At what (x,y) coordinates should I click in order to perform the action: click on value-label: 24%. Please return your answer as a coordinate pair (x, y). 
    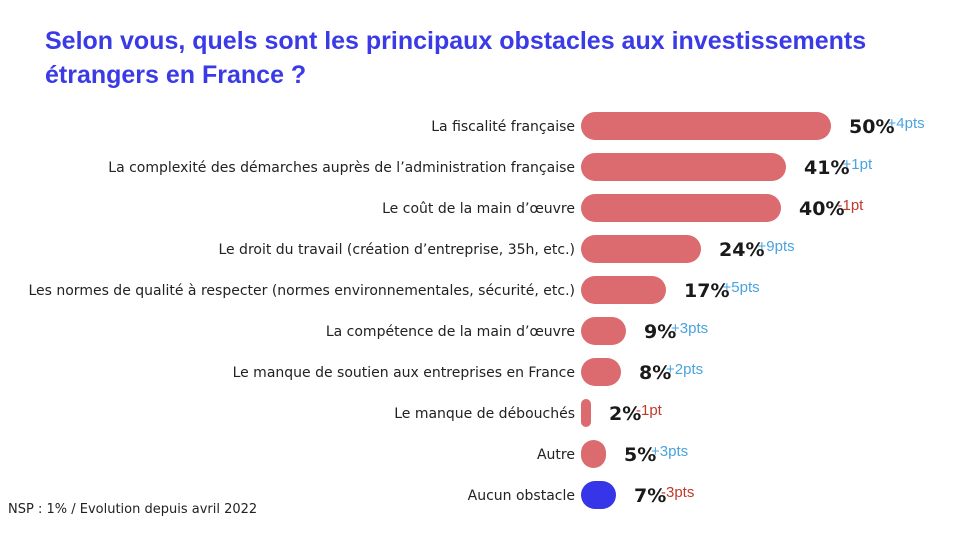
    Looking at the image, I should click on (741, 250).